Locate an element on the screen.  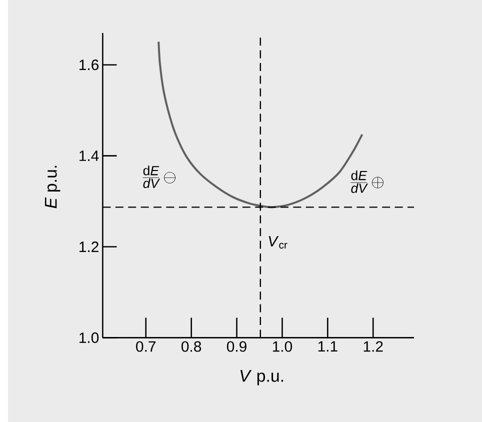
x-tick-label: 1.0 is located at coordinates (282, 346).